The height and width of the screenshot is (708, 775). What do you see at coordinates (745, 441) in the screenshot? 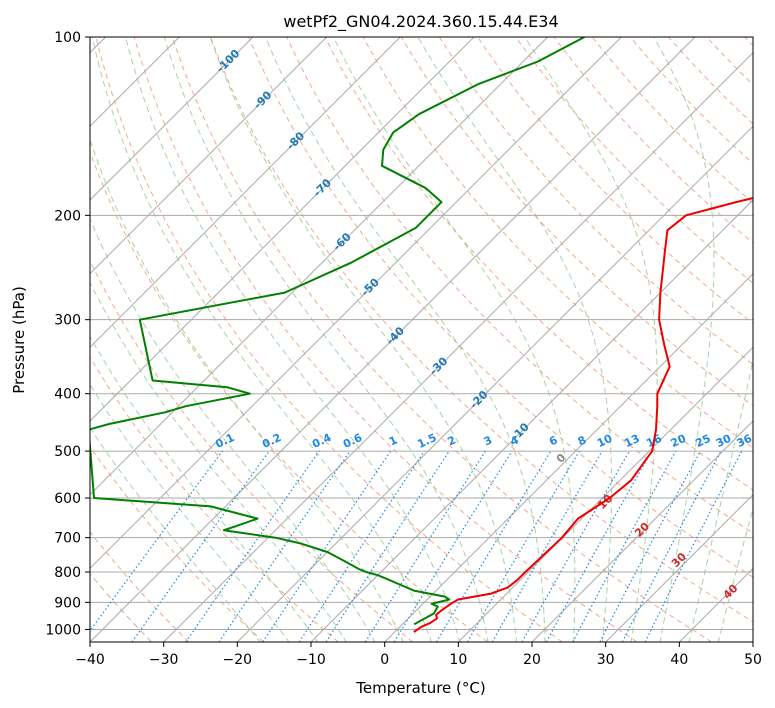
I see `mixing-ratio-label: 36` at bounding box center [745, 441].